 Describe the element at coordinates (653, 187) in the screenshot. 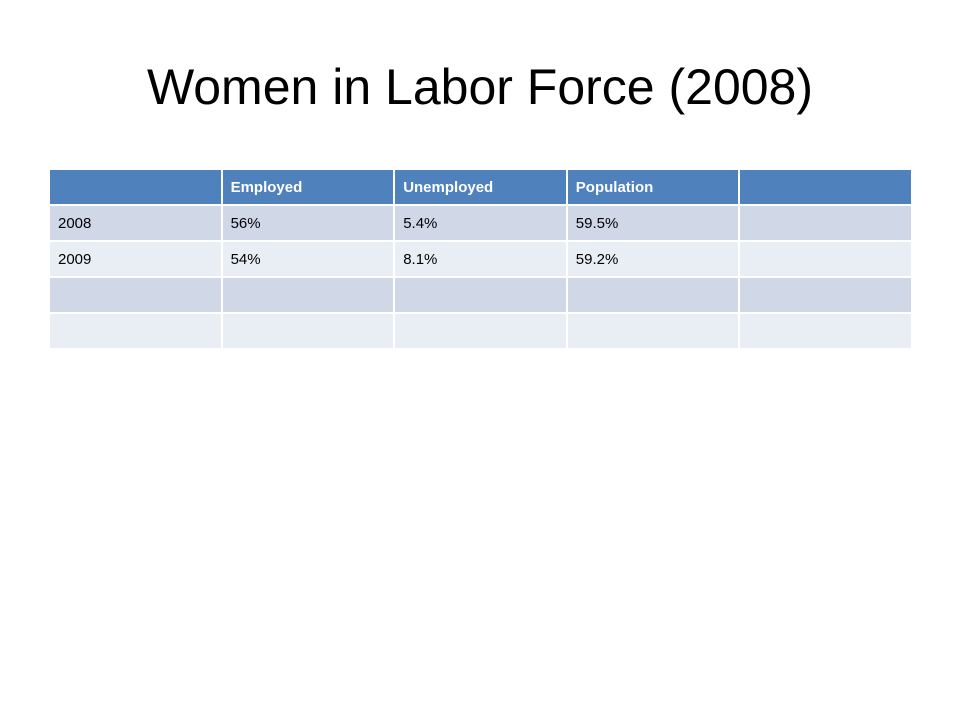

I see `header-cell: Population` at that location.